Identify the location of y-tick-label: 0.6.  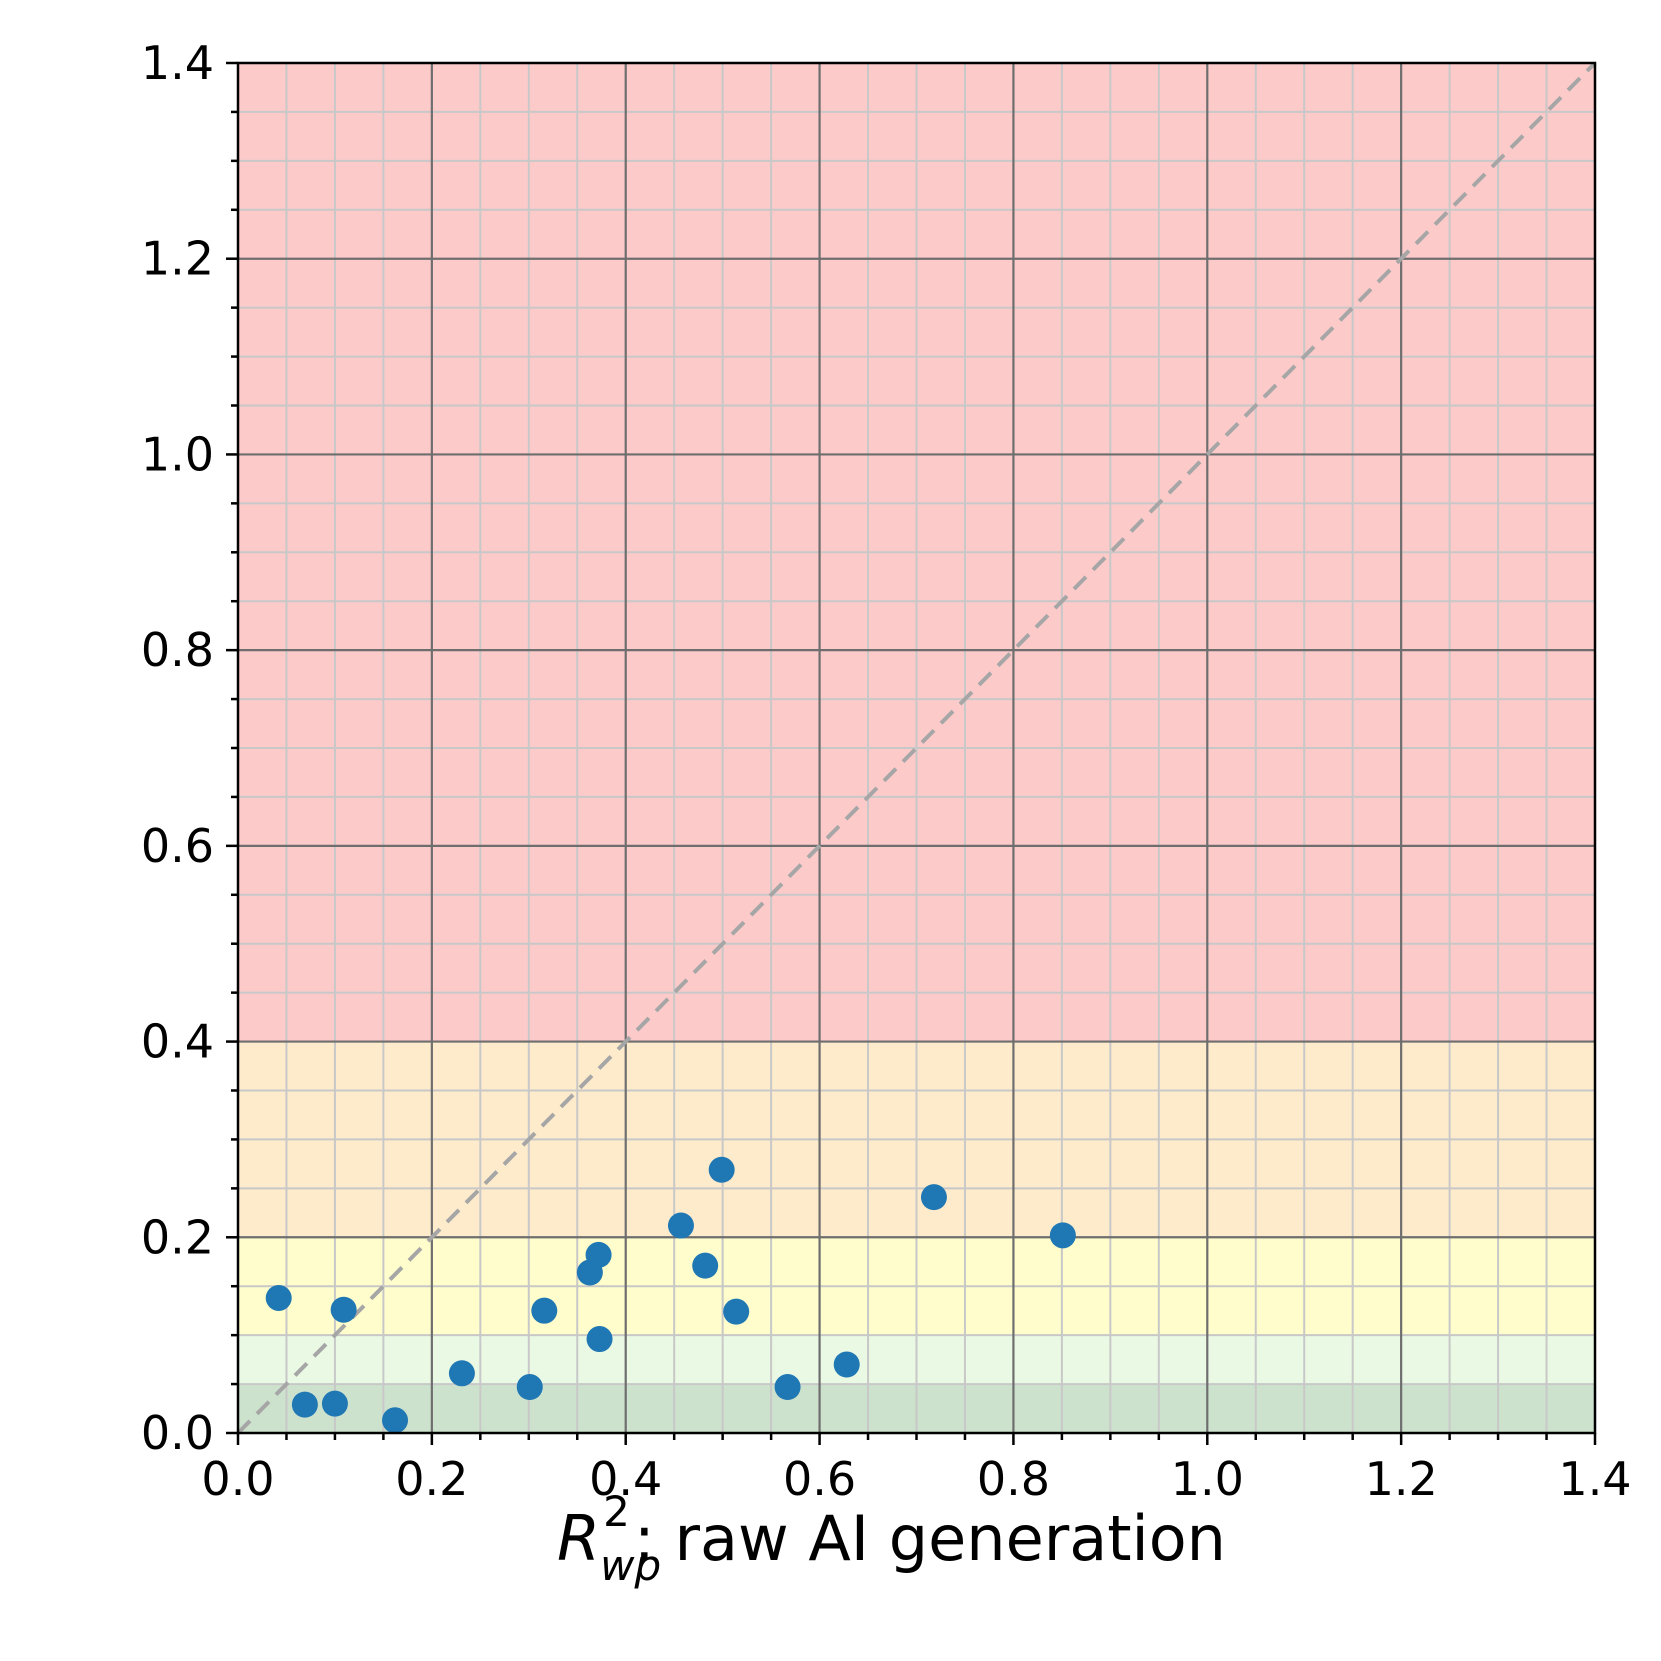
(177, 846).